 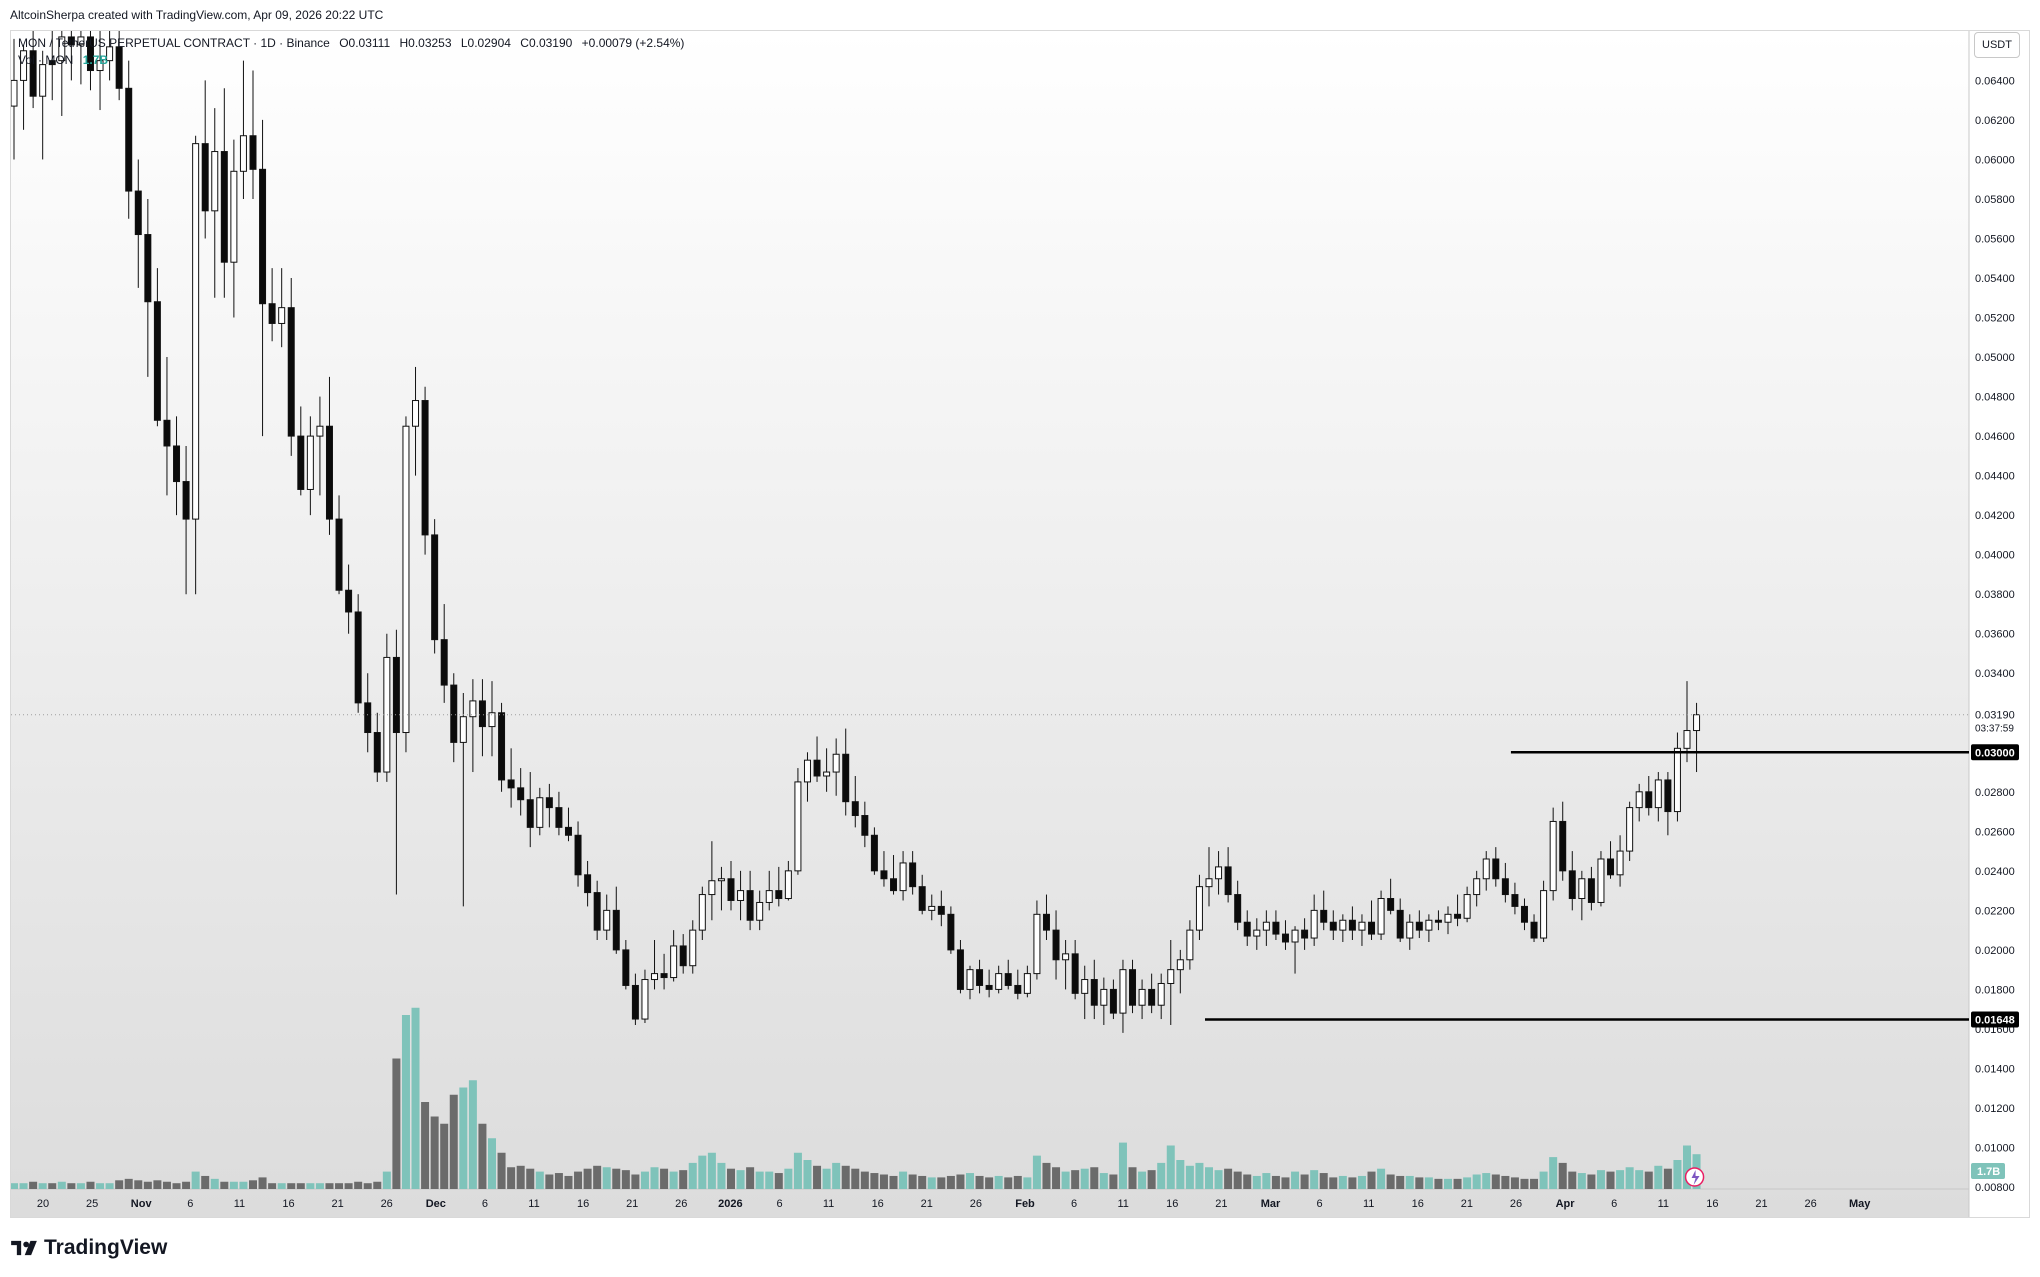 What do you see at coordinates (1995, 872) in the screenshot?
I see `price-tick-label: 0.02400` at bounding box center [1995, 872].